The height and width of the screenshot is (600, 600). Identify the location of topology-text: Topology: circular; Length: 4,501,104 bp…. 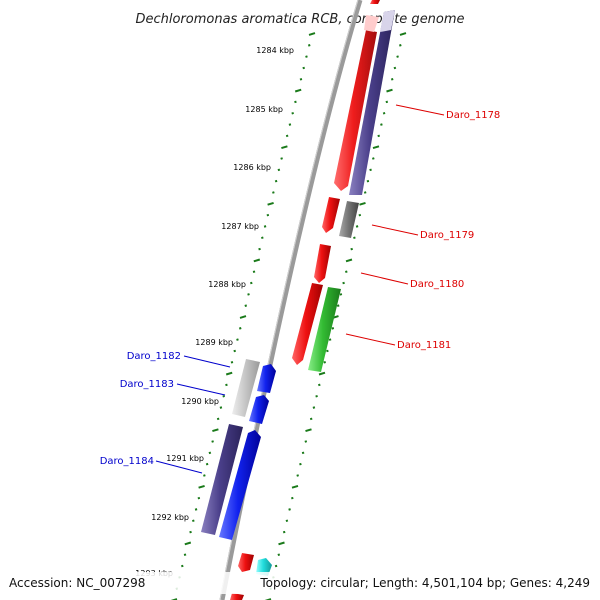
(424, 583).